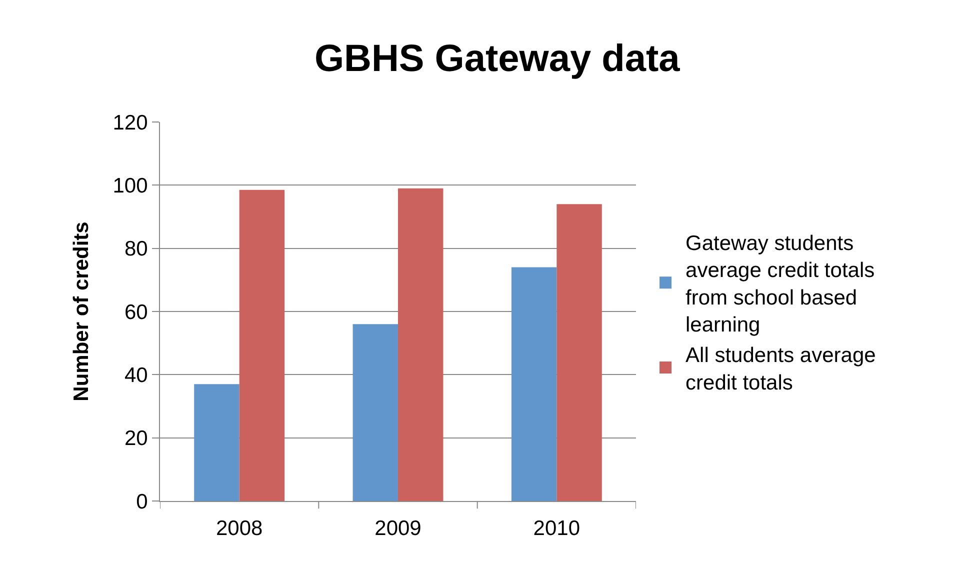  I want to click on y-axis-title: Number of credits, so click(81, 312).